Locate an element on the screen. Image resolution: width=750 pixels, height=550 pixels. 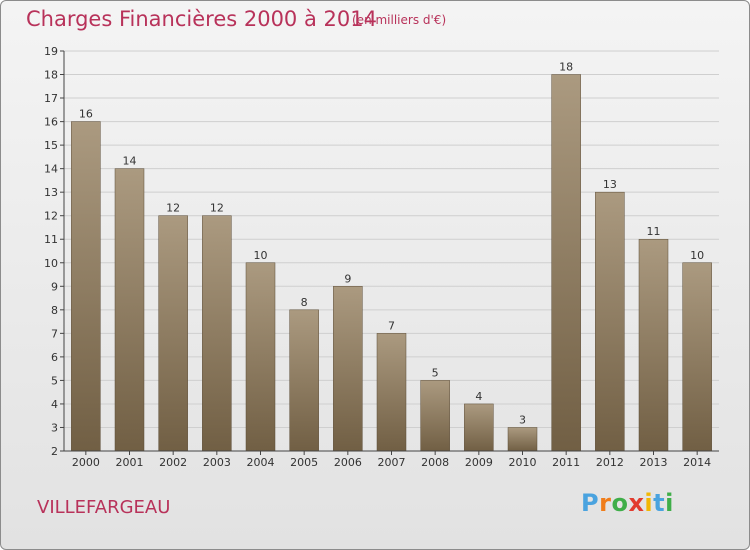
x-tick-label-2002: 2002 is located at coordinates (173, 462).